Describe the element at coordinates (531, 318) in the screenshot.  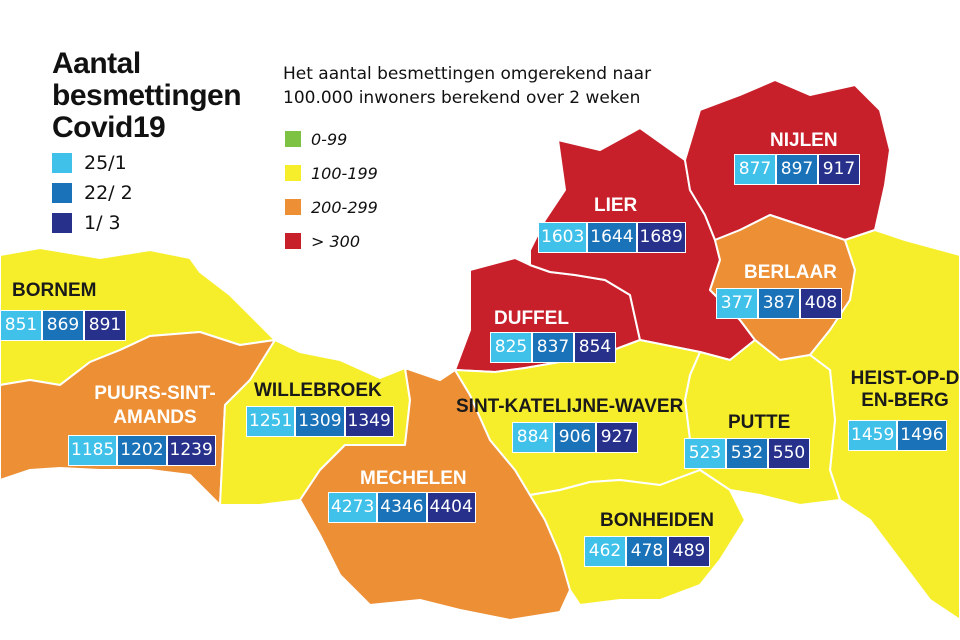
I see `label-duffel: DUFFEL` at that location.